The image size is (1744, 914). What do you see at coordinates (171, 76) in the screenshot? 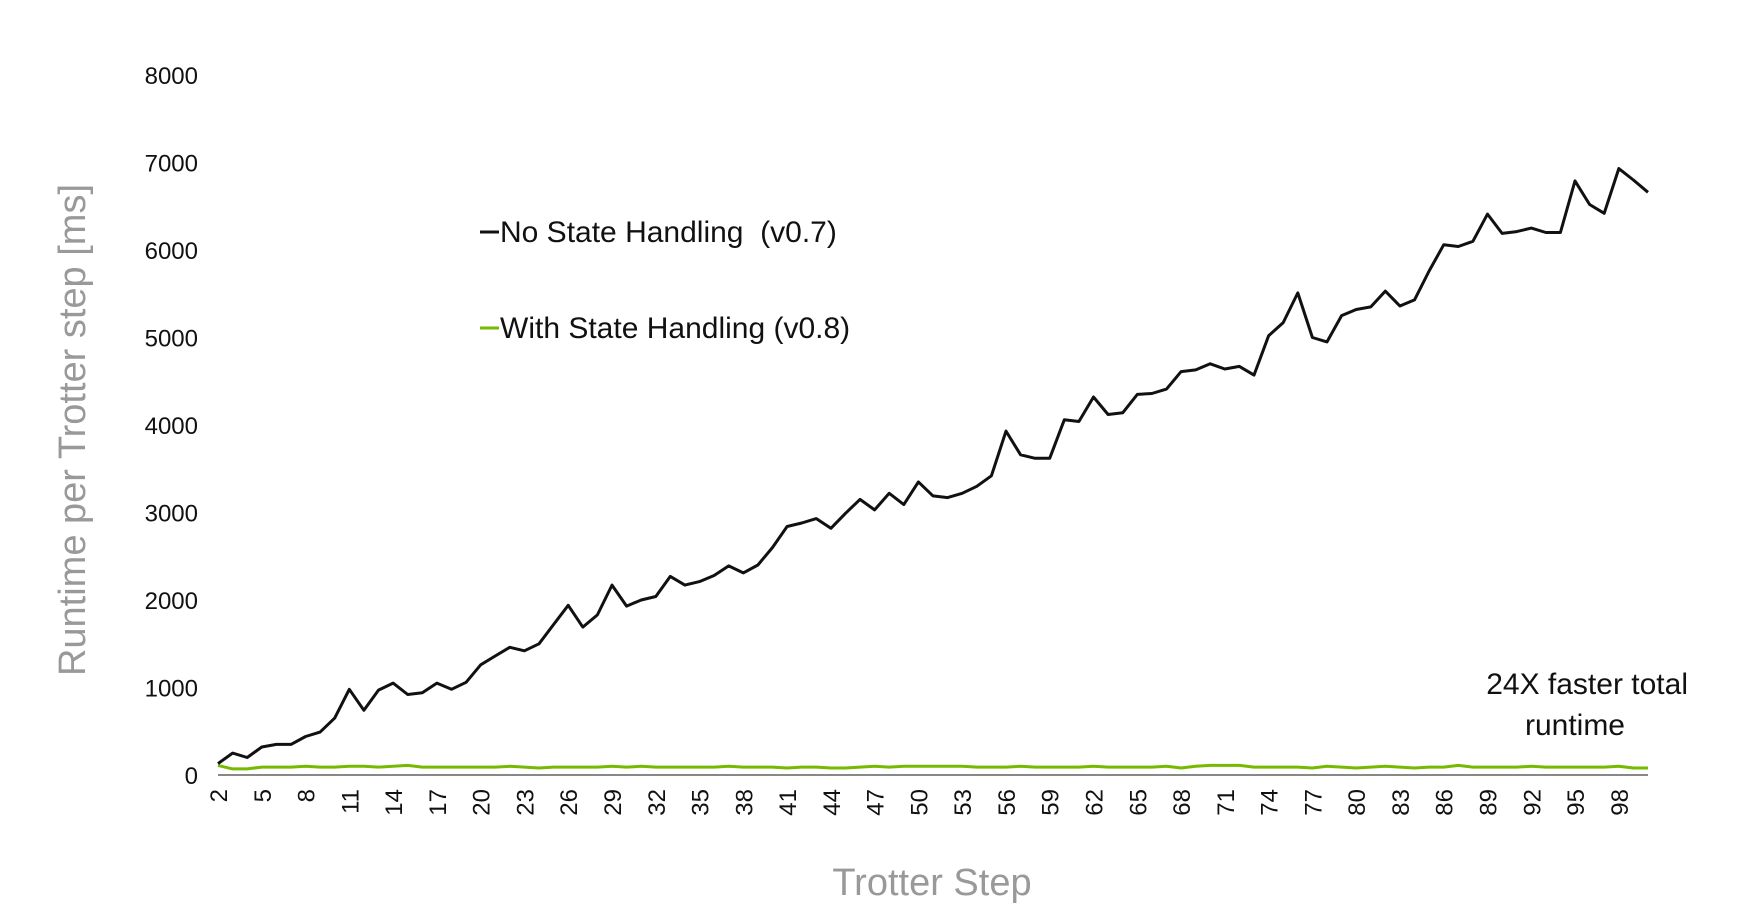
I see `y-tick-label: 8000` at bounding box center [171, 76].